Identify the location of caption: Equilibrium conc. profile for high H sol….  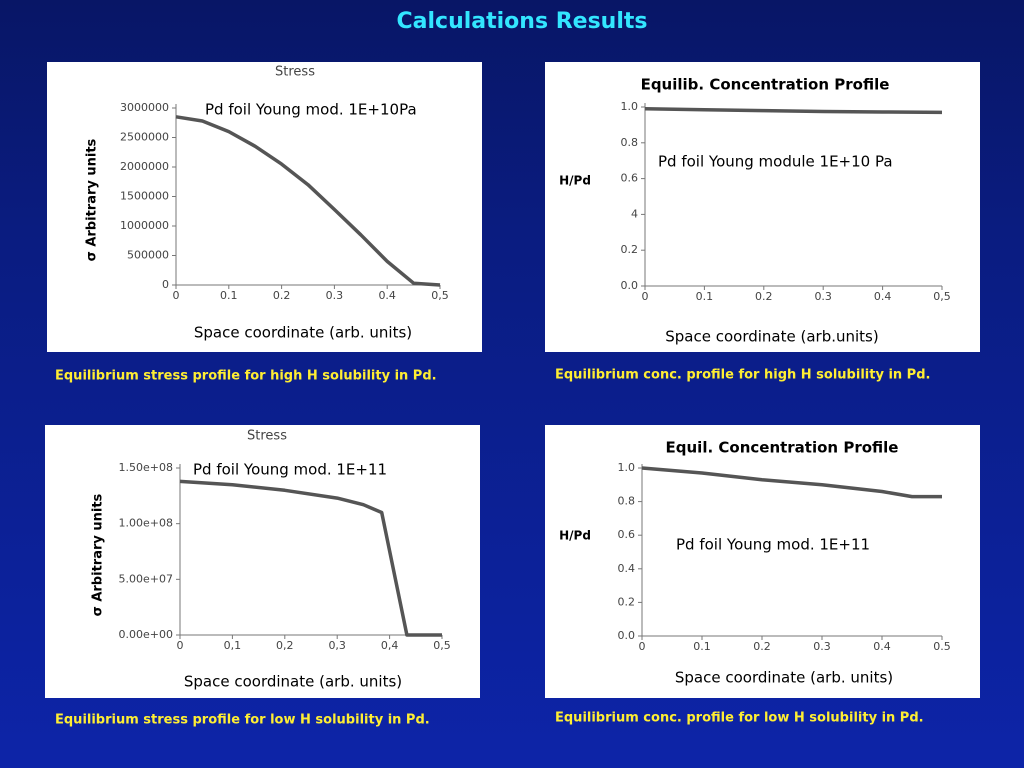
(742, 375).